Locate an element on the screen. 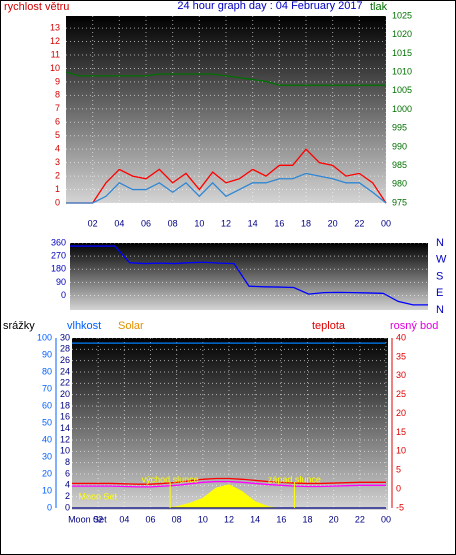 The image size is (456, 555). y-tick-label: 1015 is located at coordinates (402, 53).